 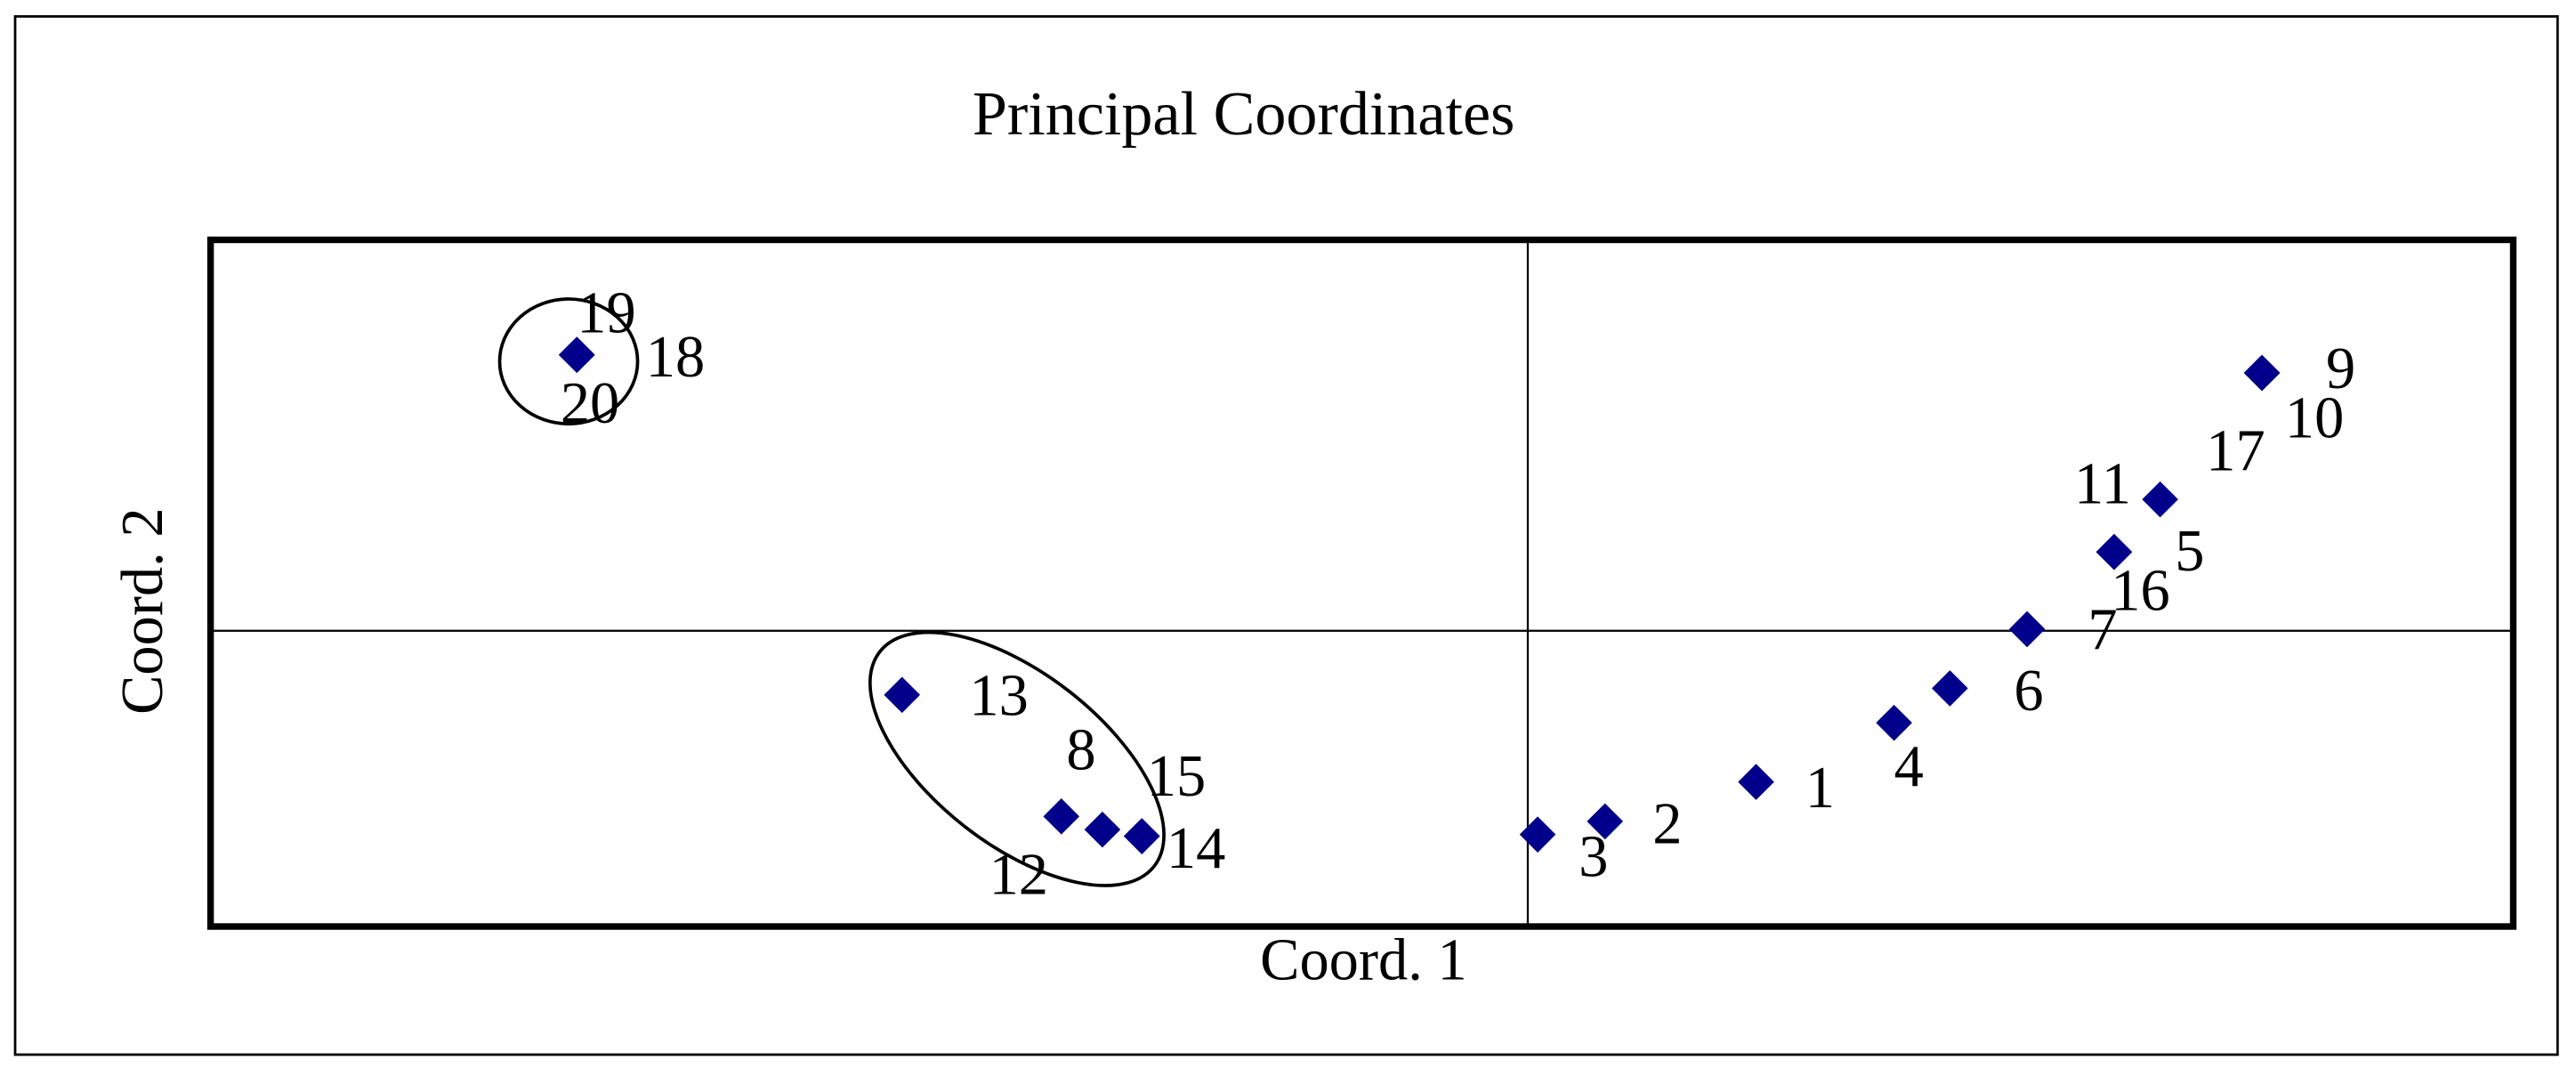 What do you see at coordinates (1909, 766) in the screenshot?
I see `point-label: 4` at bounding box center [1909, 766].